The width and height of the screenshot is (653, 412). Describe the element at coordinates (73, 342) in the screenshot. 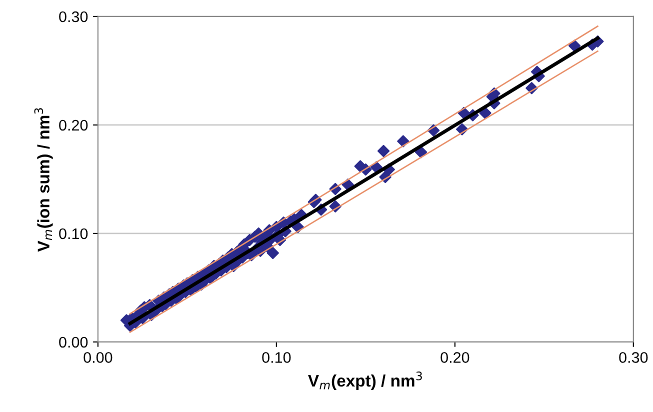

I see `y-tick-label: 0.00` at that location.